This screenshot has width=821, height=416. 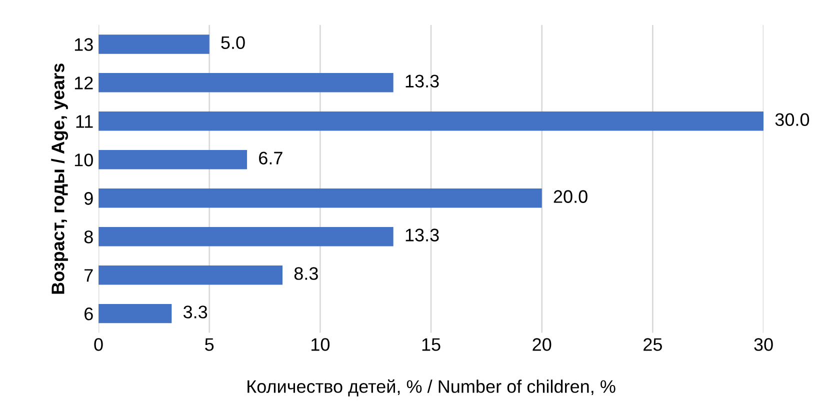 What do you see at coordinates (763, 344) in the screenshot?
I see `x-tick-label: 30` at bounding box center [763, 344].